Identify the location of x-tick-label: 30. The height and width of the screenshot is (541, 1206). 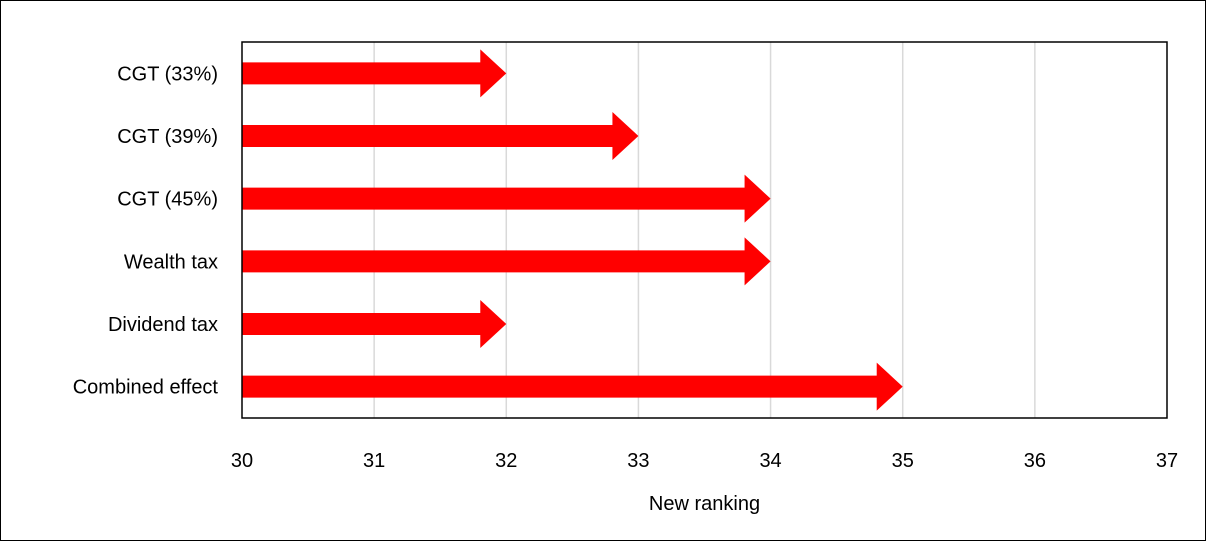
(242, 461).